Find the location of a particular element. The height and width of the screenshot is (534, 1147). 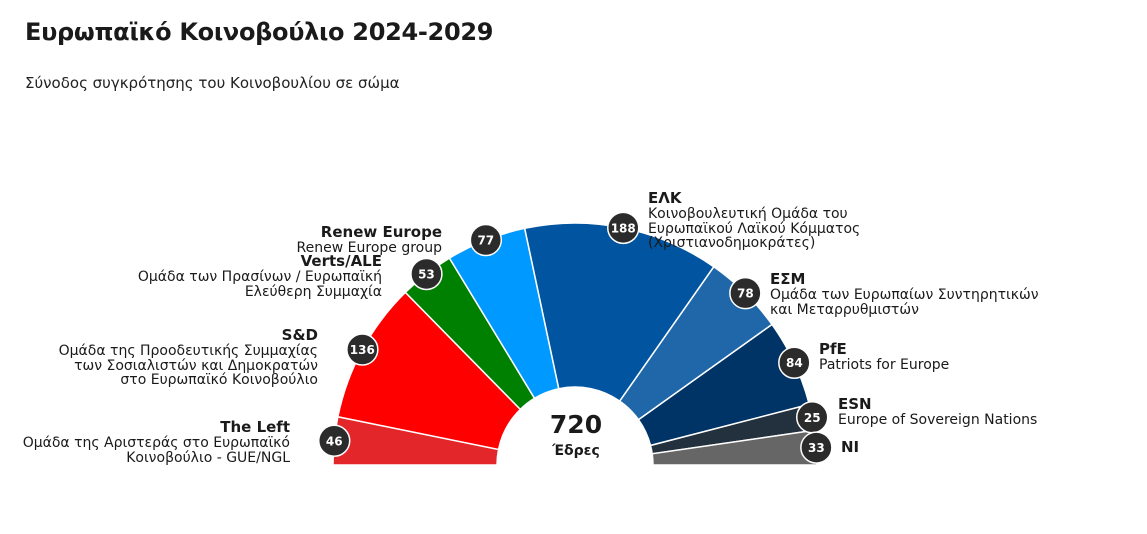

group-short-name: ESN is located at coordinates (855, 404).